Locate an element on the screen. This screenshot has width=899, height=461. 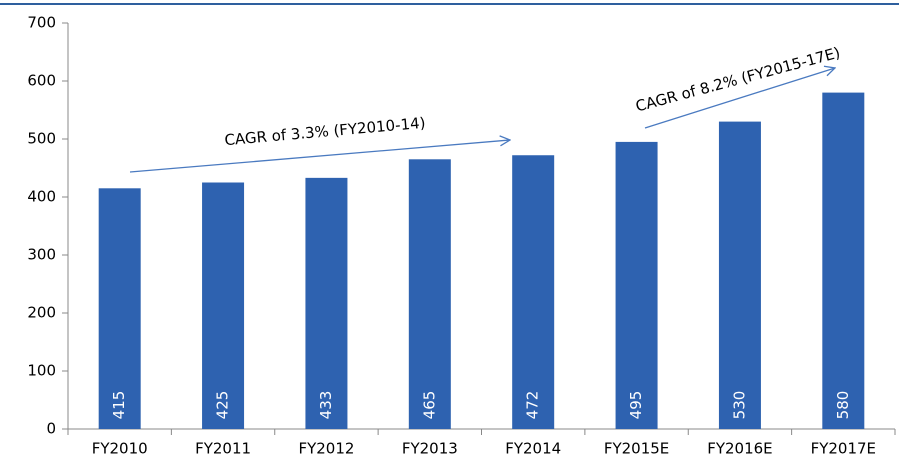
y-tick-label: 400 is located at coordinates (41, 197).